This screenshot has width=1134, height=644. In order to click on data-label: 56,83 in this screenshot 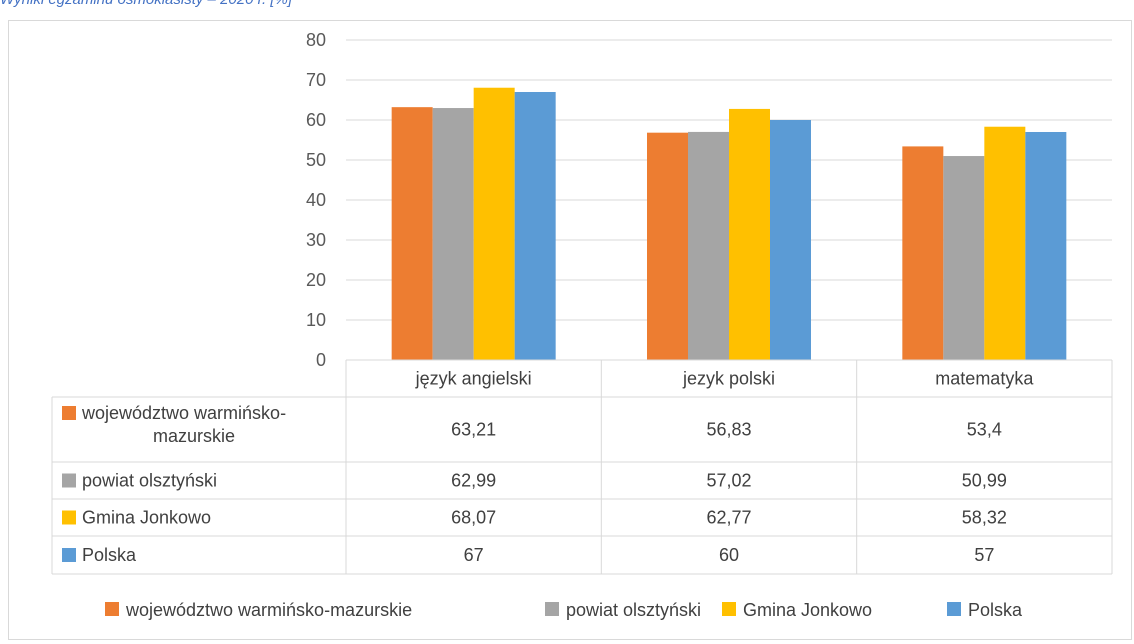, I will do `click(728, 430)`.